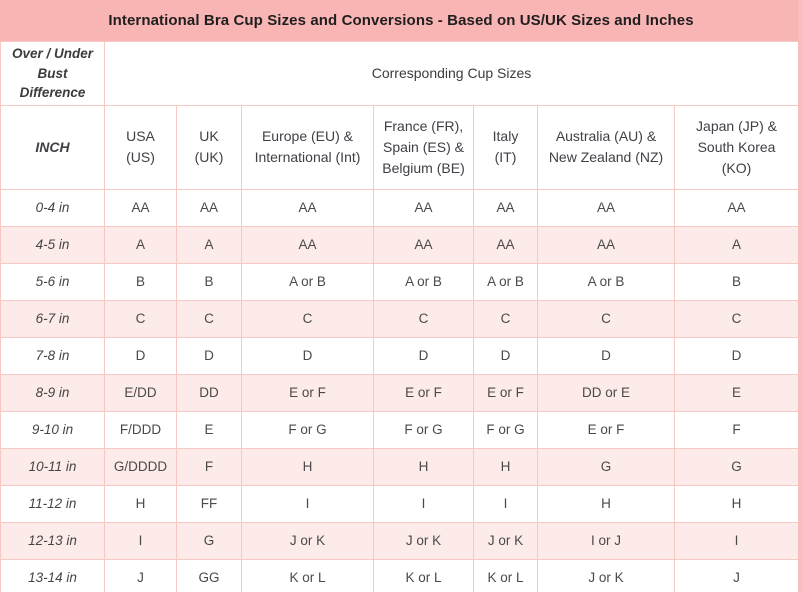  I want to click on table-row: 7-8 in D D D D D D D, so click(400, 355).